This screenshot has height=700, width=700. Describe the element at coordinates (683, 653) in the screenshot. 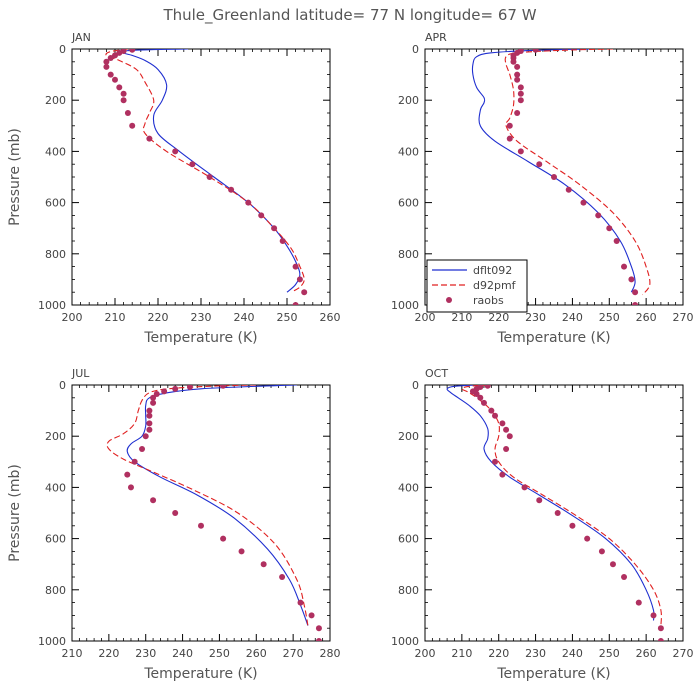

I see `x-tick-label: 270` at that location.